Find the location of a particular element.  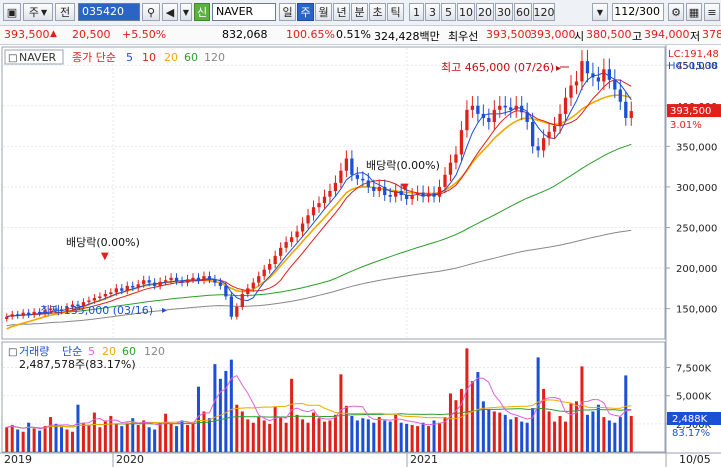

volume-ratio: 100.65% is located at coordinates (310, 34).